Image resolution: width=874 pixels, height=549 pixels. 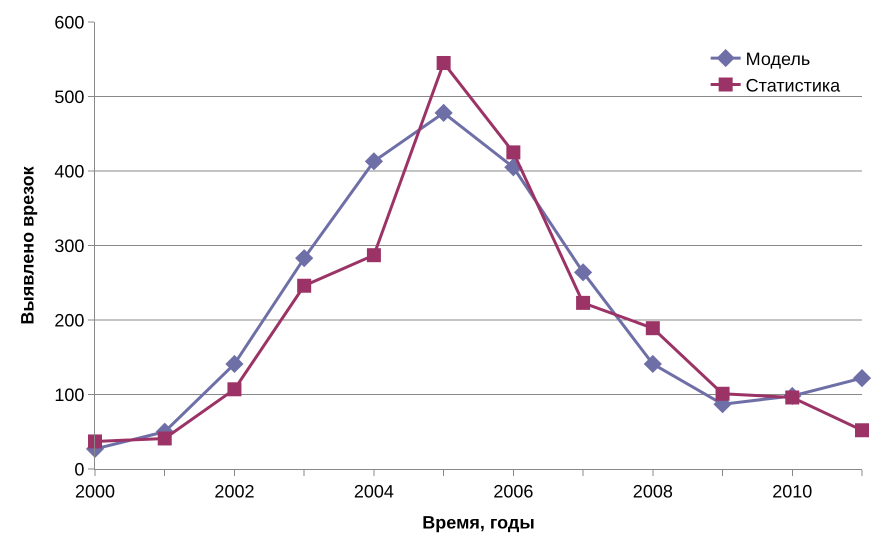 I want to click on y-tick-label: 100, so click(x=69, y=394).